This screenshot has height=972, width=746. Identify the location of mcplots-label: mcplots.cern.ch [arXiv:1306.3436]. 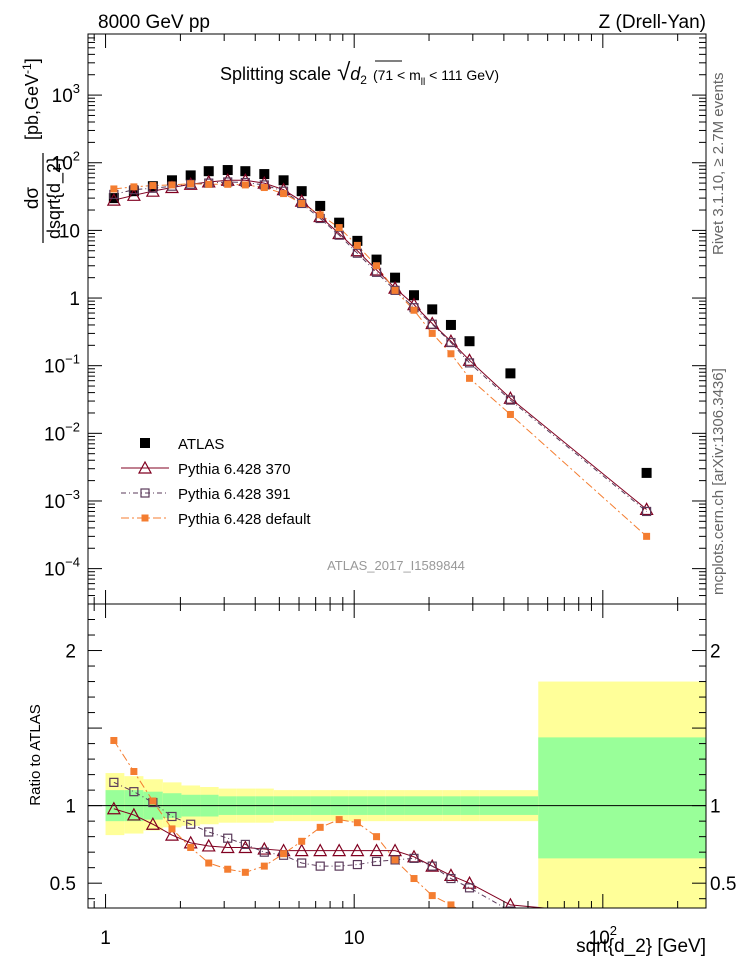
(718, 481).